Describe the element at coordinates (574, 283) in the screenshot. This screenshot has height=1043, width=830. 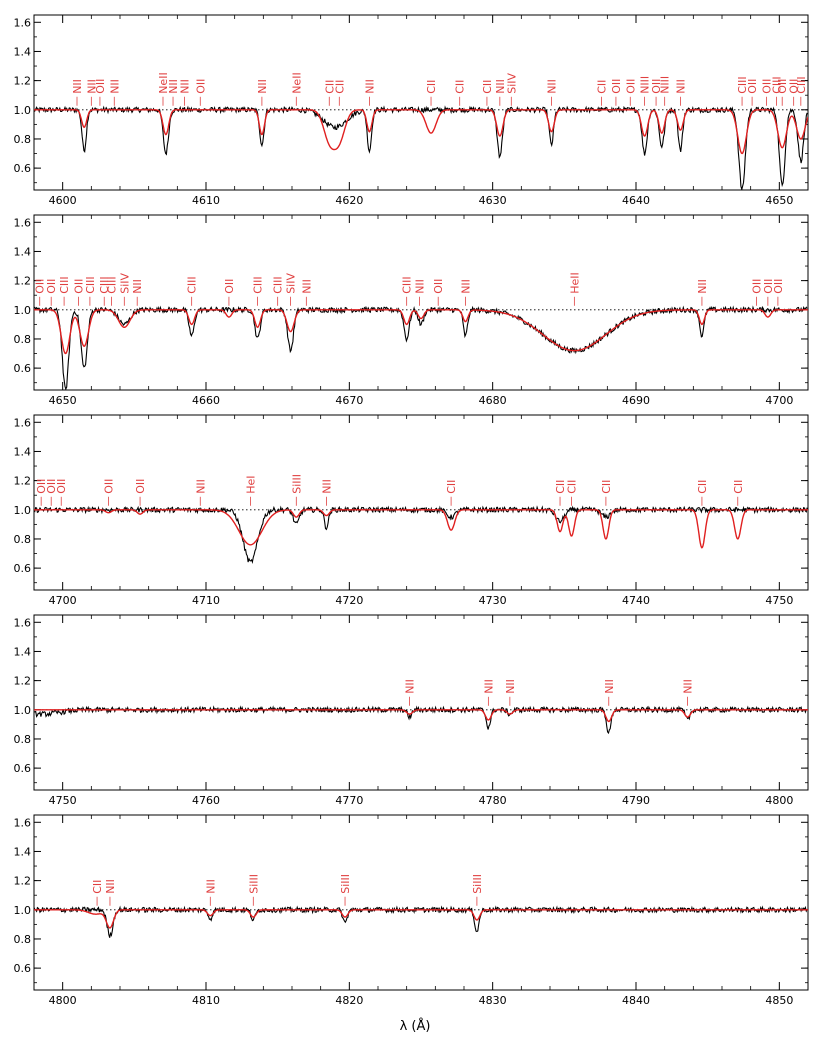
I see `line-id-label: HeII` at that location.